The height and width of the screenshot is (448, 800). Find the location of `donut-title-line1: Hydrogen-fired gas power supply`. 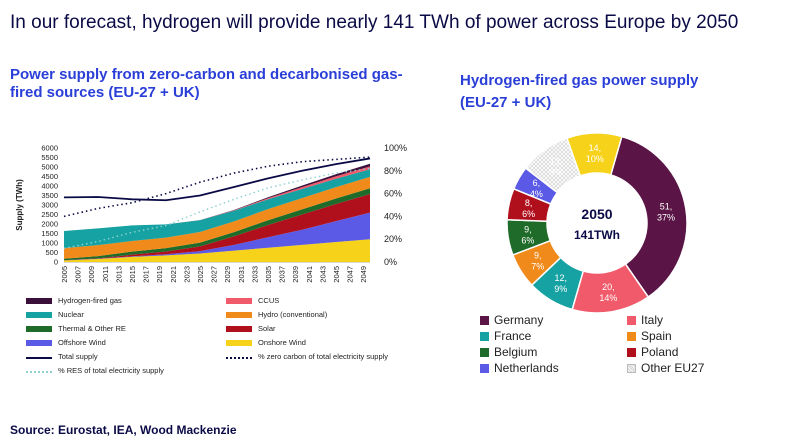

donut-title-line1: Hydrogen-fired gas power supply is located at coordinates (579, 80).